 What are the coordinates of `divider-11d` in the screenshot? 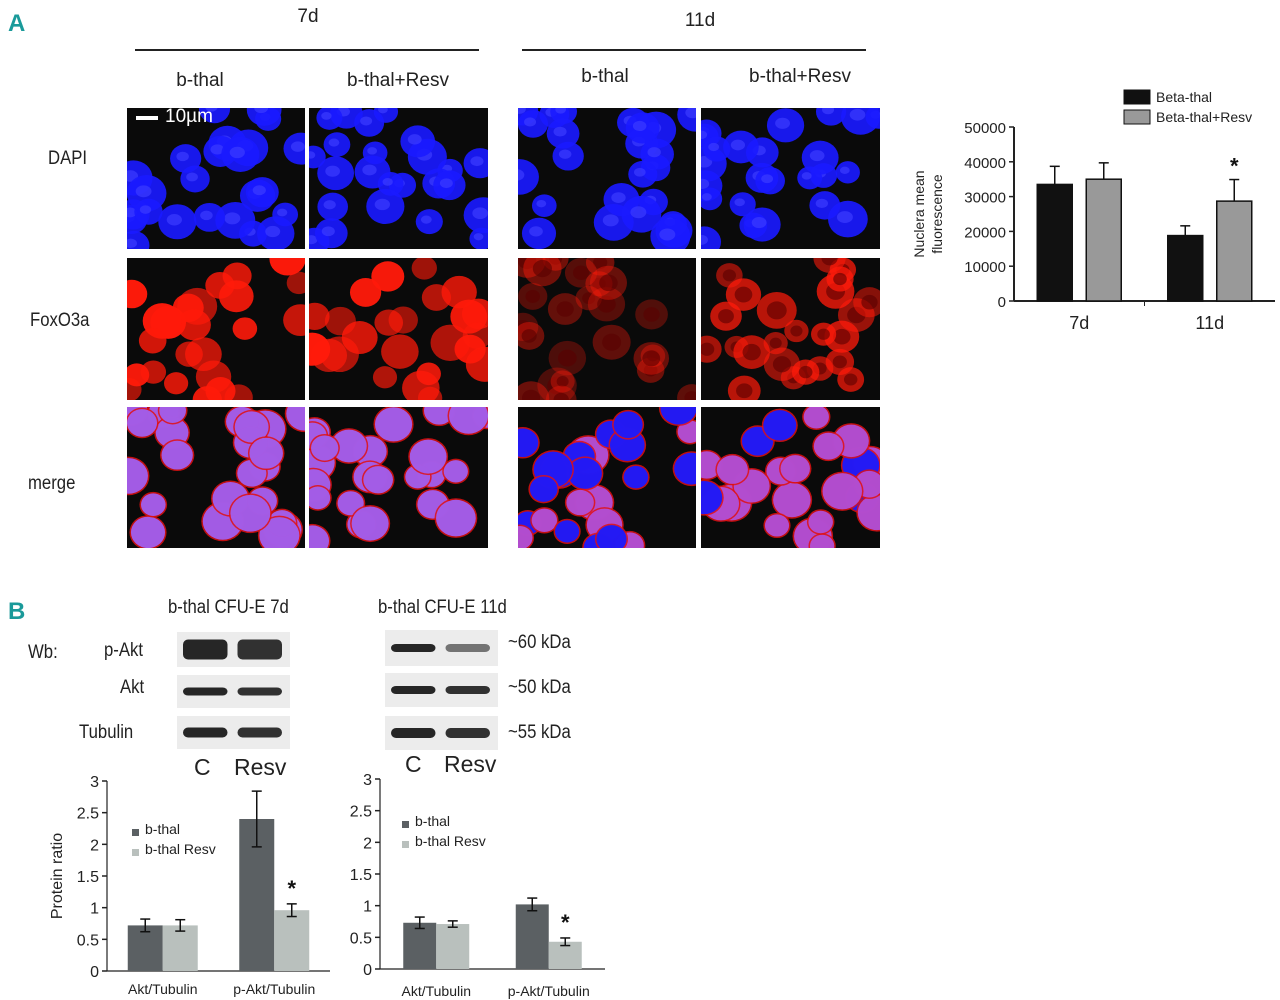 It's located at (694, 50).